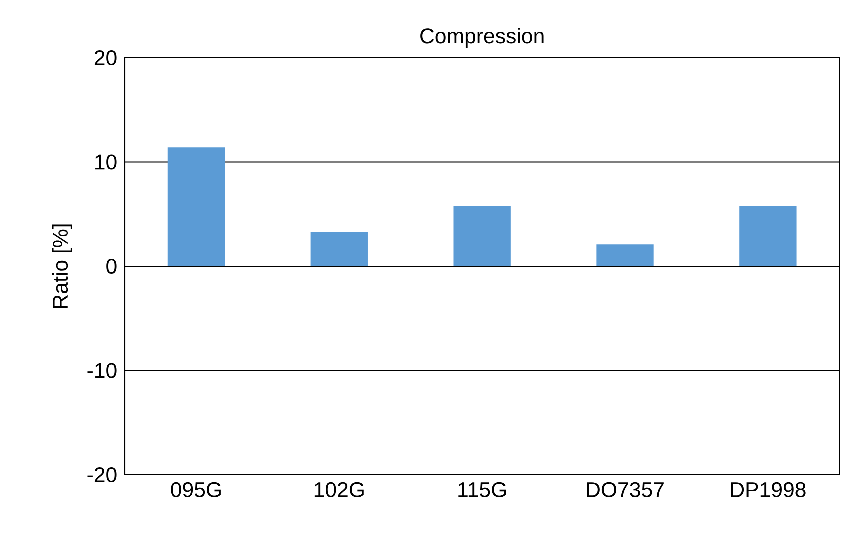 This screenshot has width=858, height=541. I want to click on y-tick-label: 10, so click(106, 162).